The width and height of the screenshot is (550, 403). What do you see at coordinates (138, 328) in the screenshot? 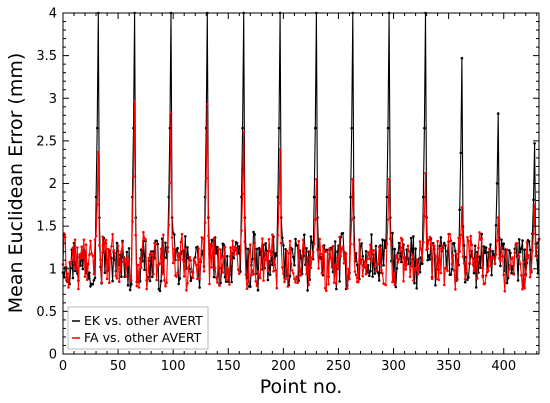
I see `legend: EK vs. other AVERT FA vs. other AVERT` at bounding box center [138, 328].